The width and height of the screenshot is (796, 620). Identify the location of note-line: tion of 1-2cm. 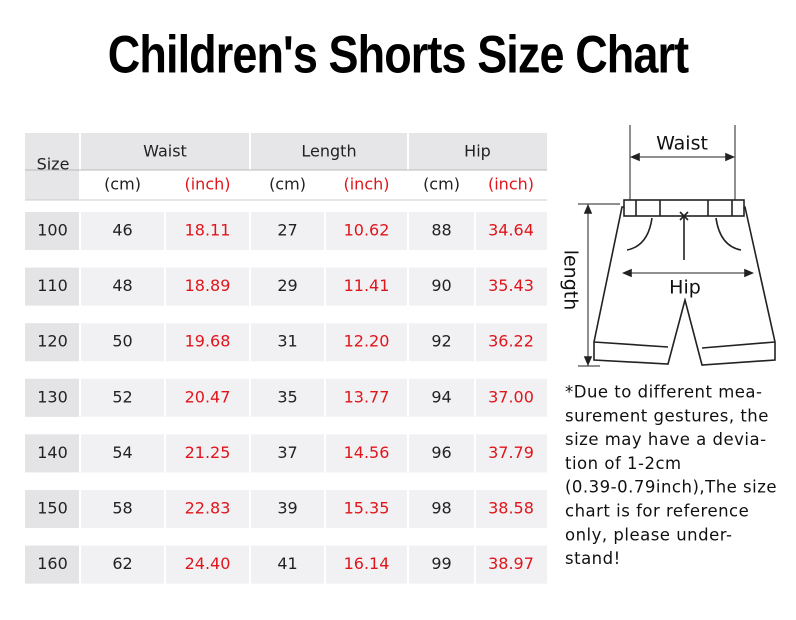
(623, 463).